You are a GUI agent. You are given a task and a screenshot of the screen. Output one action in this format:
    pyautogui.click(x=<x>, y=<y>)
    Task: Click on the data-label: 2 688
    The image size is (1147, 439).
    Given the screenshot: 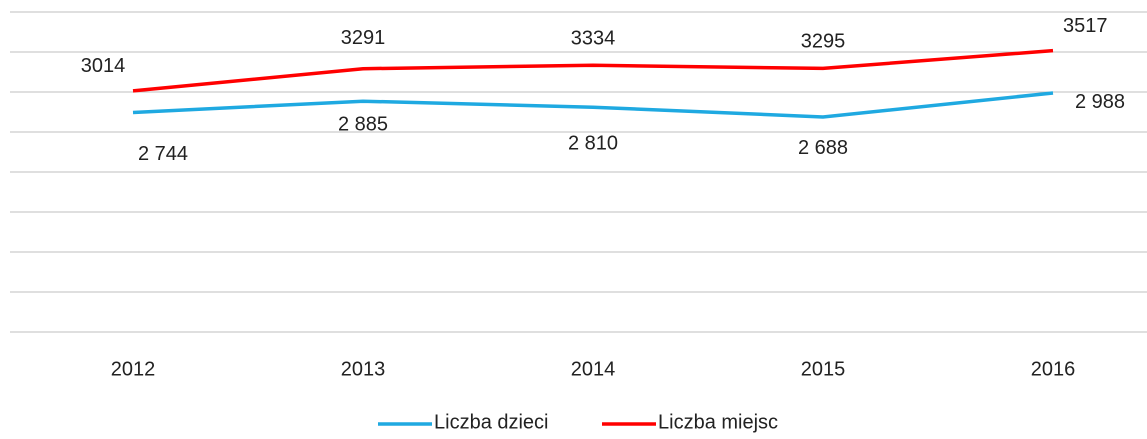 What is the action you would take?
    pyautogui.click(x=823, y=148)
    